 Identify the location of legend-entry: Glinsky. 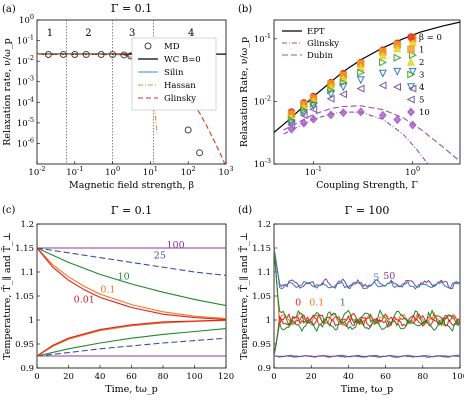
(180, 99).